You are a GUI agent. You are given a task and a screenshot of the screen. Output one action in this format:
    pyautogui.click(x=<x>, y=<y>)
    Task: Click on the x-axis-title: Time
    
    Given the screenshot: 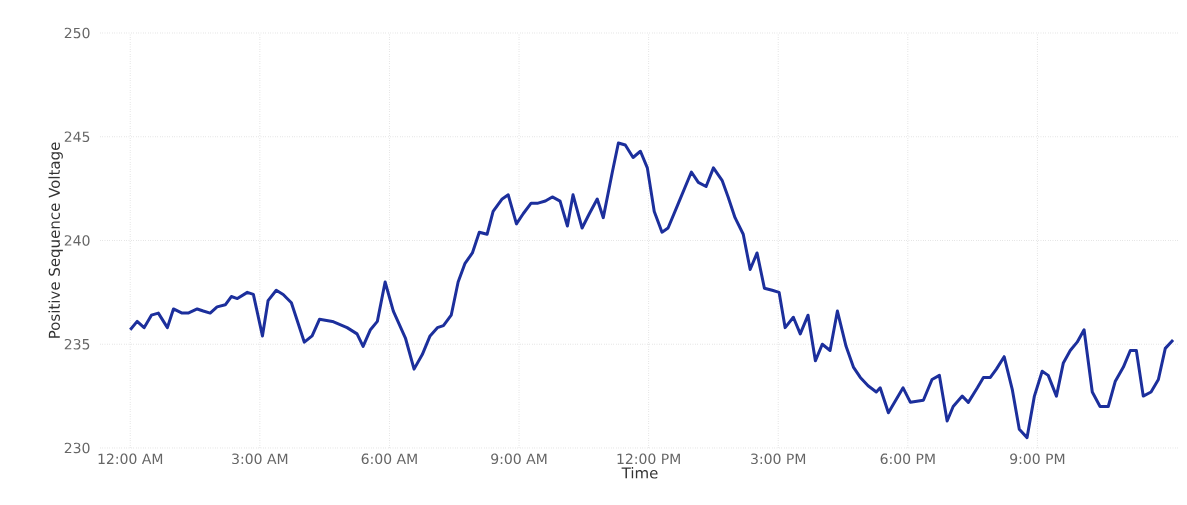 What is the action you would take?
    pyautogui.click(x=639, y=472)
    